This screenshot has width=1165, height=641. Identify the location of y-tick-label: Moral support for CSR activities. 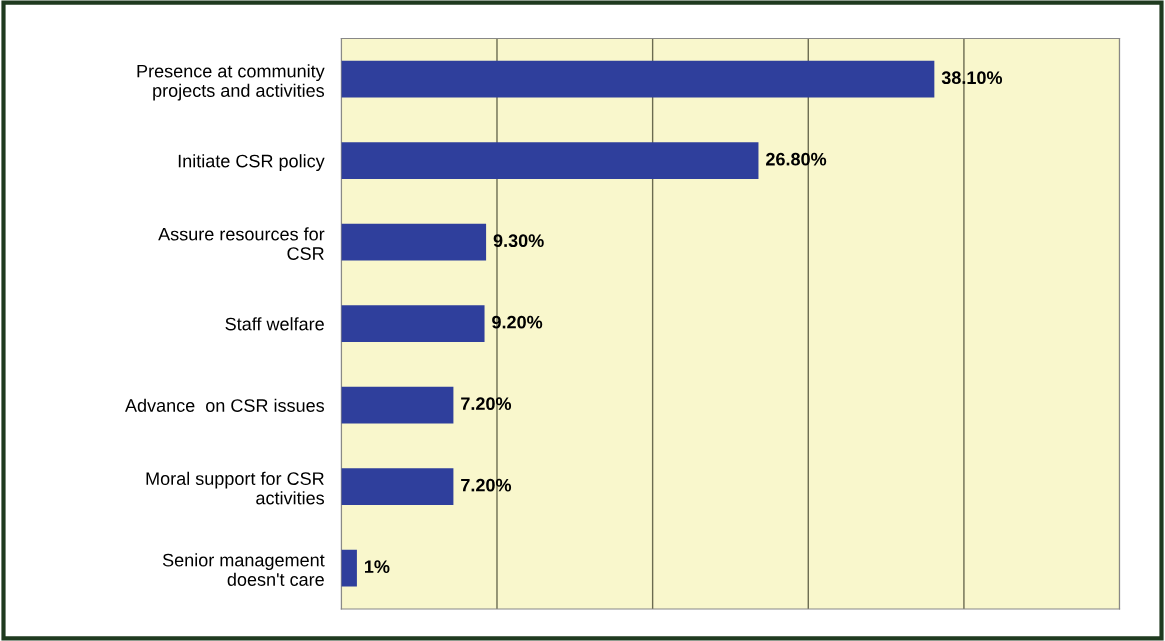
(235, 488).